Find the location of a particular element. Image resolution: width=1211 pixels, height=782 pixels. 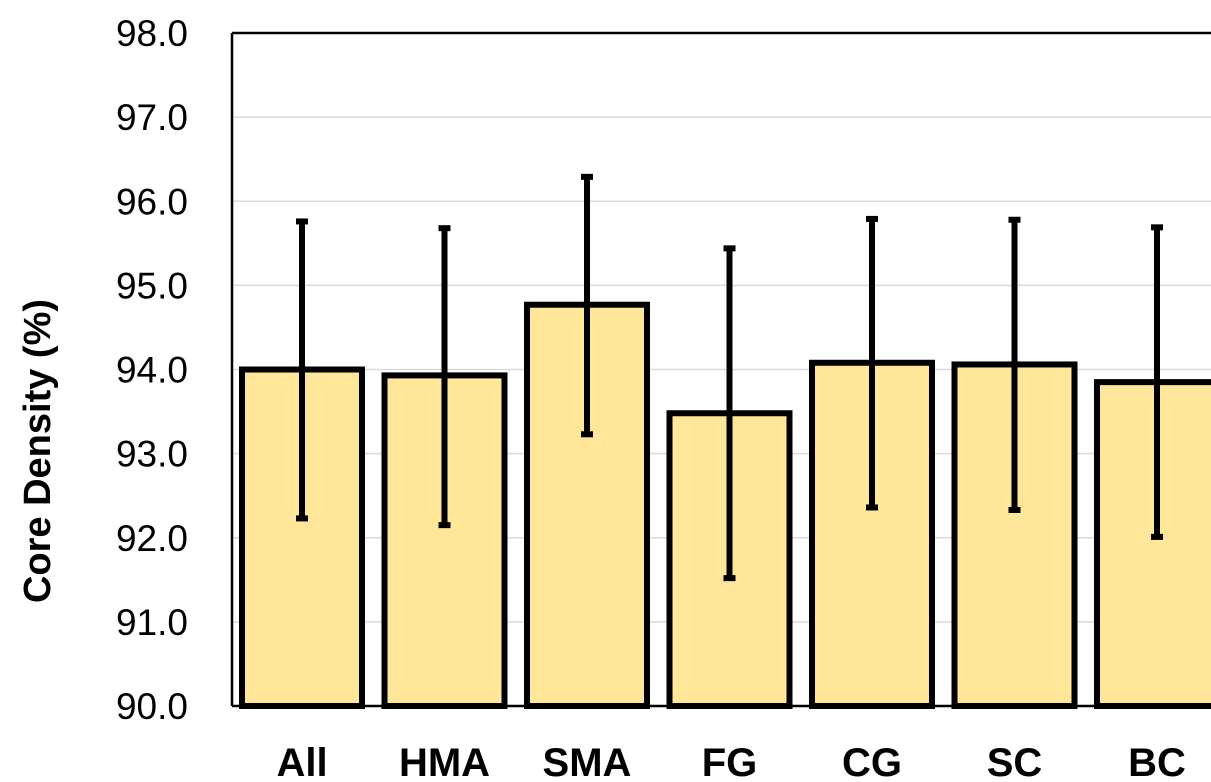

y-tick-label: 95.0 is located at coordinates (152, 285).